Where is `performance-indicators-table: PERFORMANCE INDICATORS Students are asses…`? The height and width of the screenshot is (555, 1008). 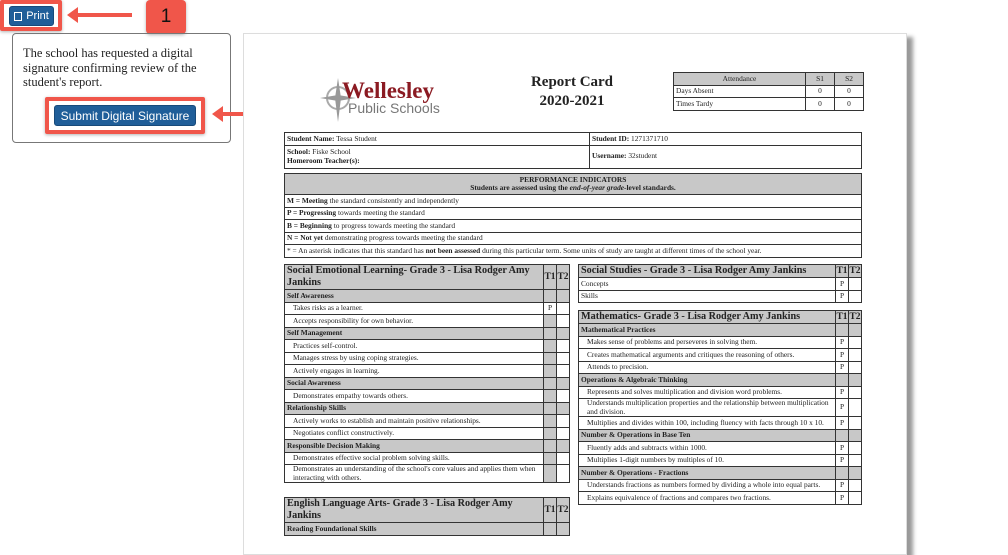 performance-indicators-table: PERFORMANCE INDICATORS Students are asses… is located at coordinates (573, 215).